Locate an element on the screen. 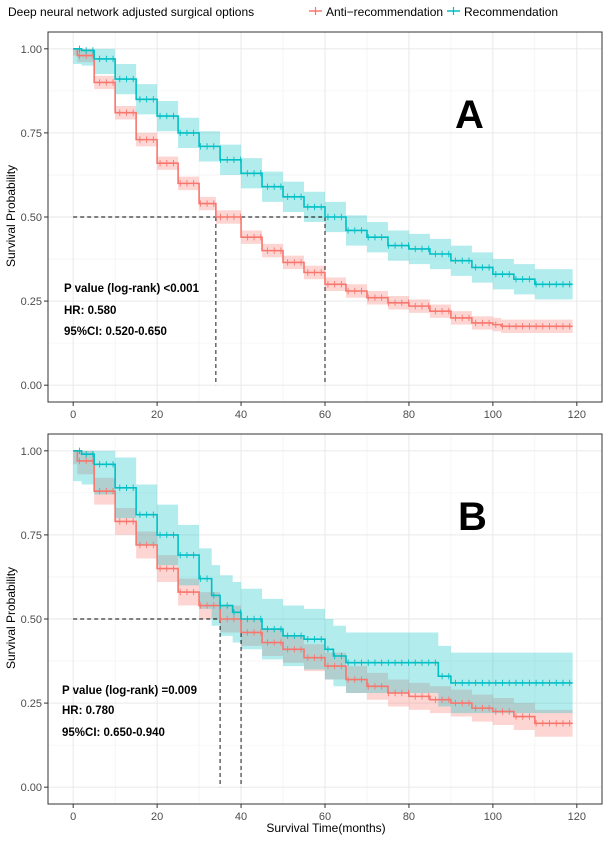 The height and width of the screenshot is (841, 613). panel-b-hr: HR: 0.780 is located at coordinates (88, 711).